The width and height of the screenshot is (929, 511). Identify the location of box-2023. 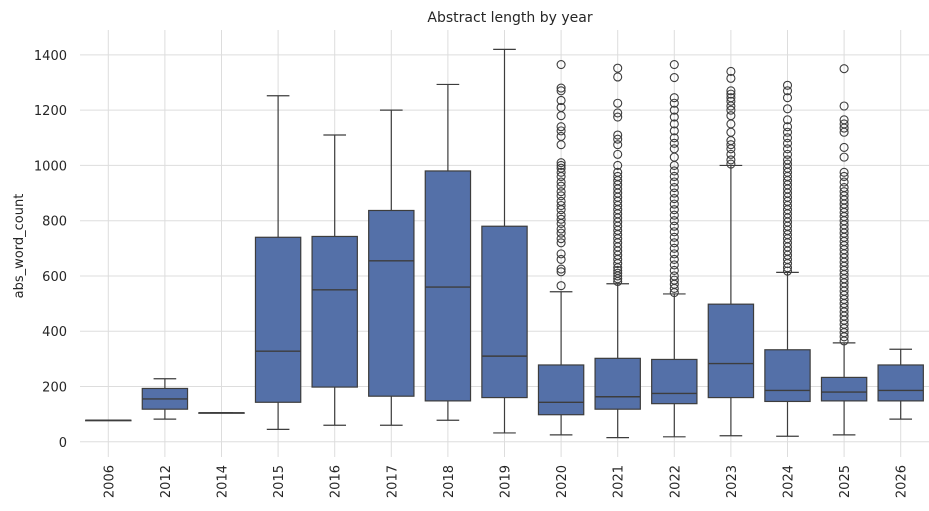
(731, 251).